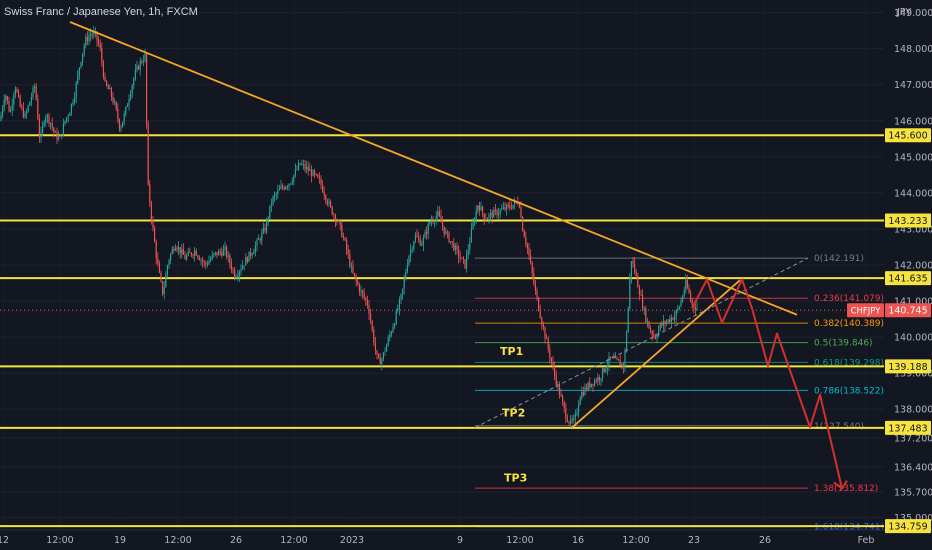 The image size is (932, 550). What do you see at coordinates (907, 311) in the screenshot?
I see `svg-text: 140.745` at bounding box center [907, 311].